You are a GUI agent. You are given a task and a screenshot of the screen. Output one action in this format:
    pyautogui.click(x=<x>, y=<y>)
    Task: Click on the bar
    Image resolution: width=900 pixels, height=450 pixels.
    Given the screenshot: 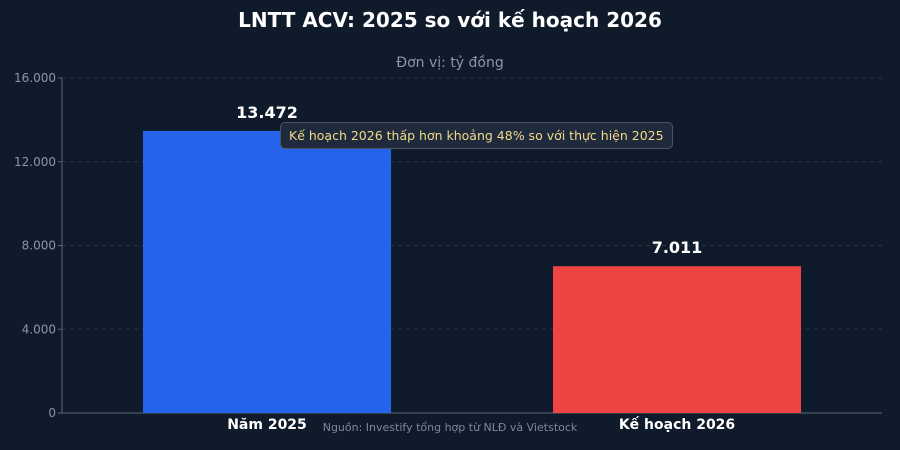 What is the action you would take?
    pyautogui.click(x=677, y=339)
    